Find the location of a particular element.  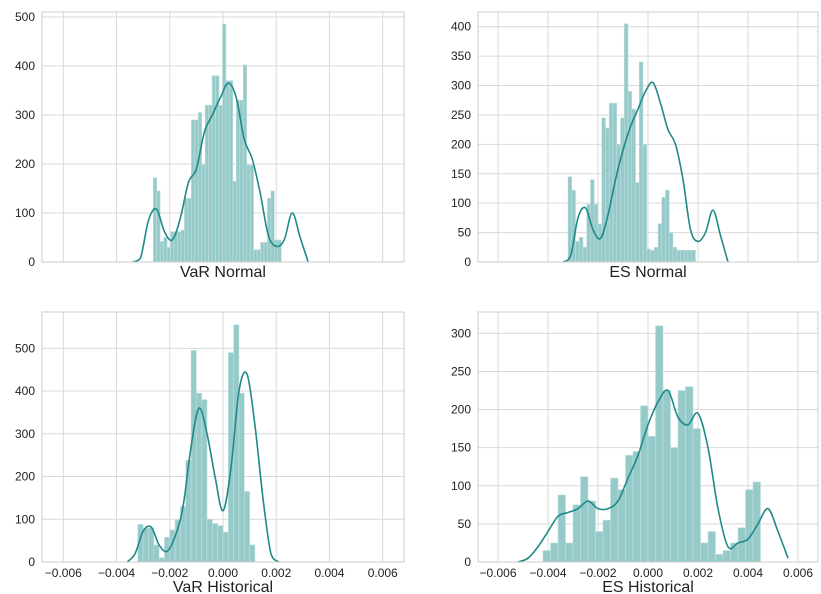

y-tick-label: 300 is located at coordinates (25, 115).